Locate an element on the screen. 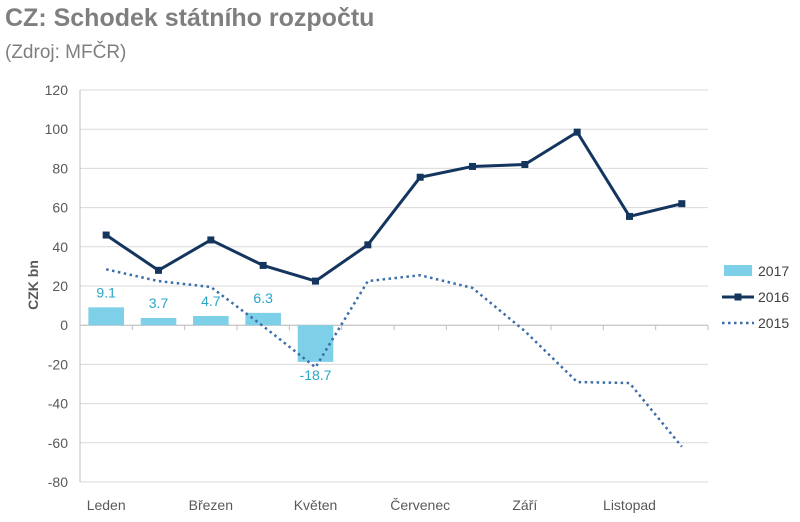 This screenshot has height=522, width=800. y-tick-label: 60 is located at coordinates (60, 208).